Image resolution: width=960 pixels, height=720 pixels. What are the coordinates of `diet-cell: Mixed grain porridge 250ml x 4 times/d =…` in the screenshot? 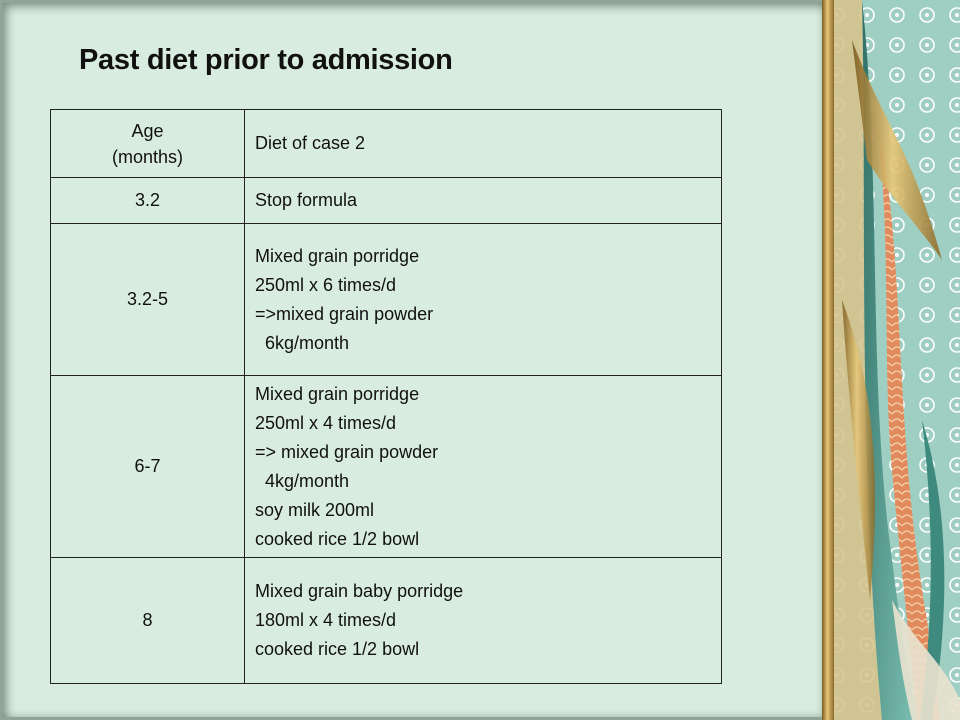 It's located at (483, 466).